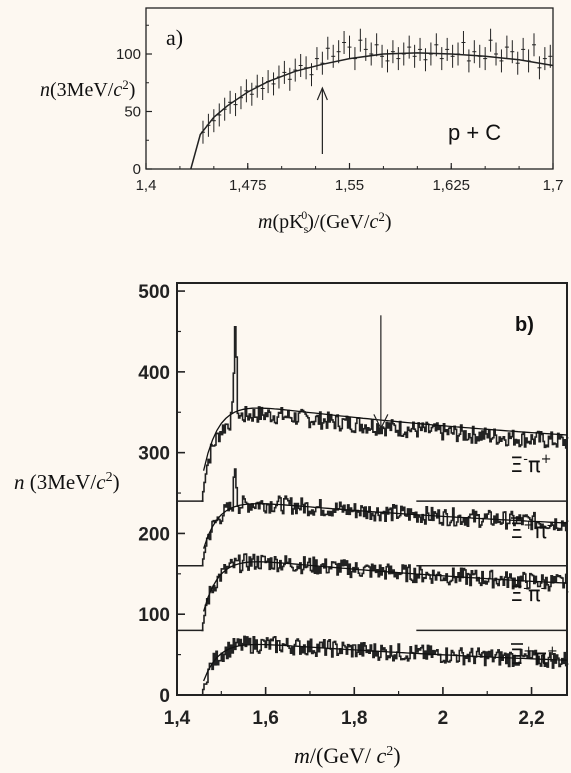  I want to click on panel-b-y-axis-label: n (3MeV/c2), so click(67, 482).